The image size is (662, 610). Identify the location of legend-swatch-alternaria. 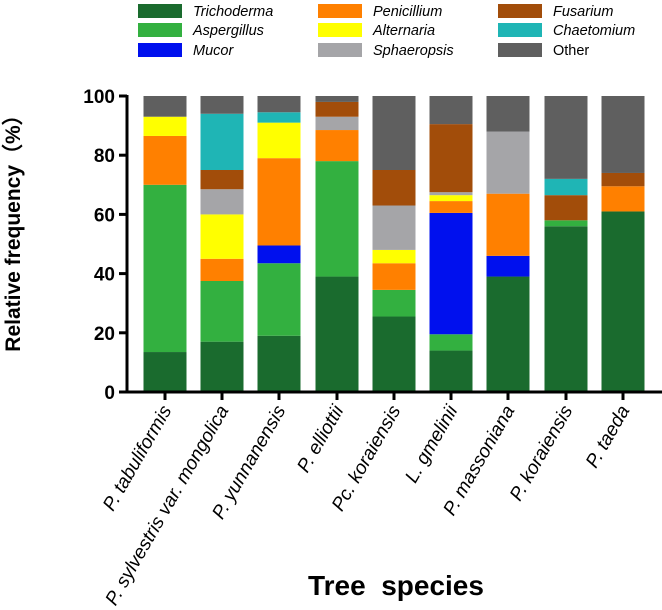
(340, 30).